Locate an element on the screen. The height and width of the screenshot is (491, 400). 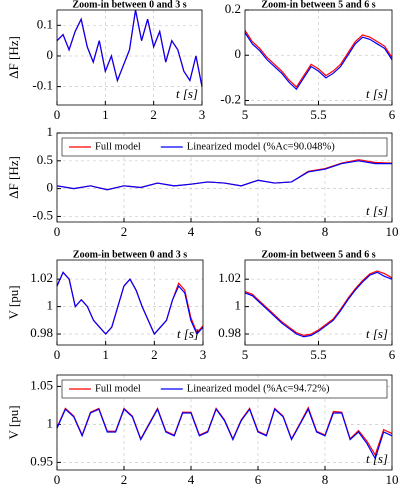
y-tick-label: 0.2 is located at coordinates (233, 8).